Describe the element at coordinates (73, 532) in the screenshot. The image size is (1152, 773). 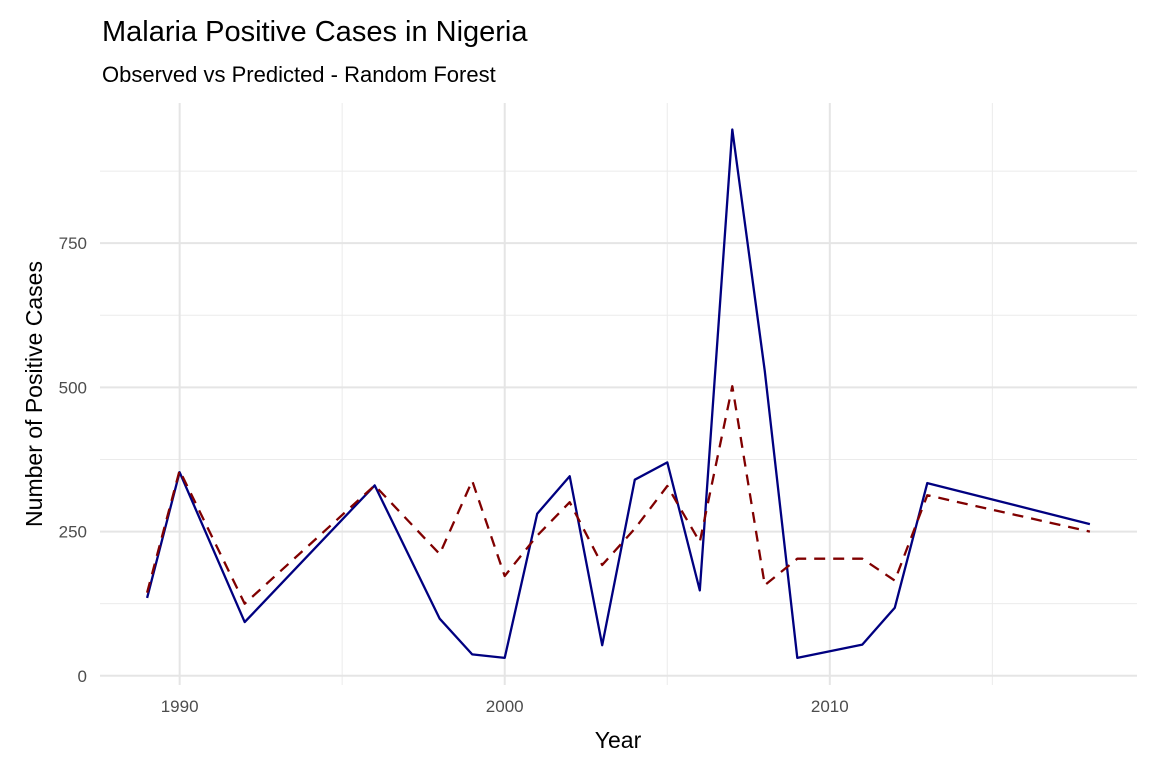
I see `y-tick-label: 250` at that location.